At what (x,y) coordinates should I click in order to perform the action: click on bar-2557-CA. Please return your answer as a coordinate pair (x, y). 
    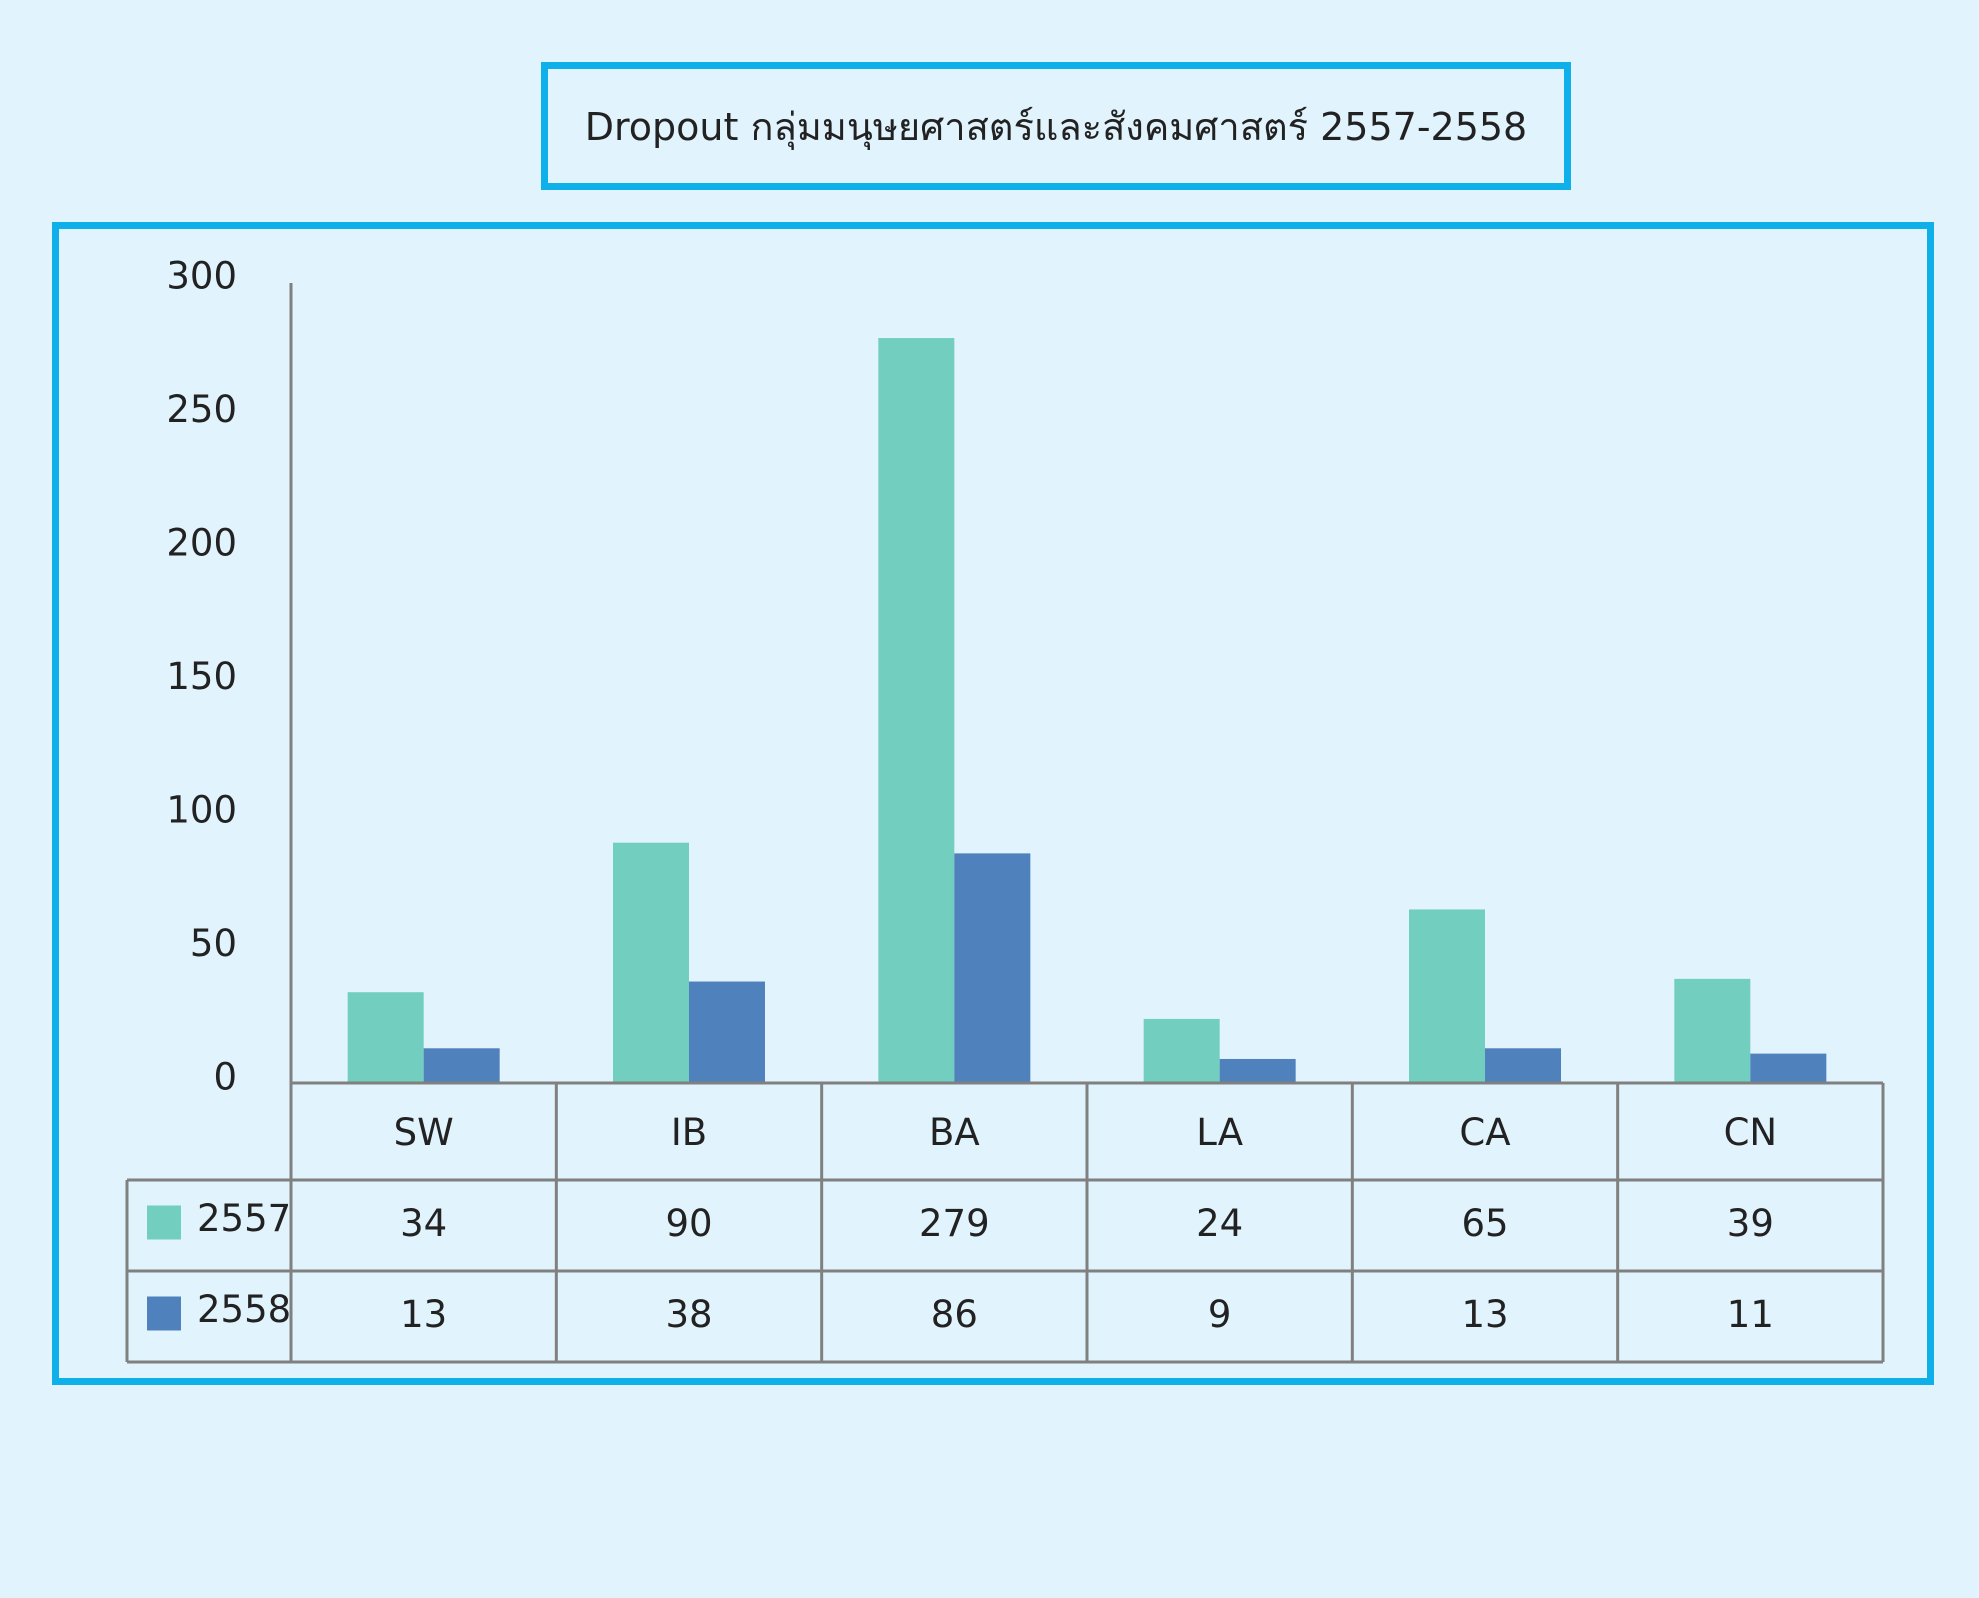
    Looking at the image, I should click on (1447, 996).